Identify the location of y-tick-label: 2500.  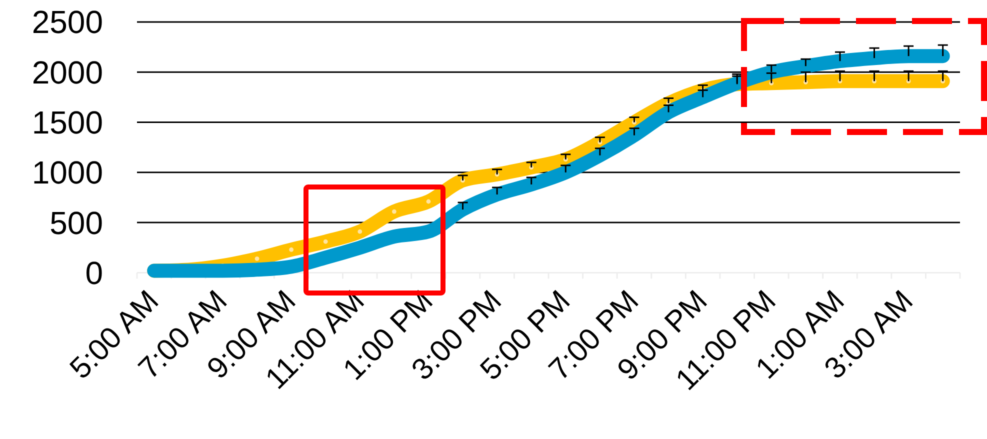
(67, 22).